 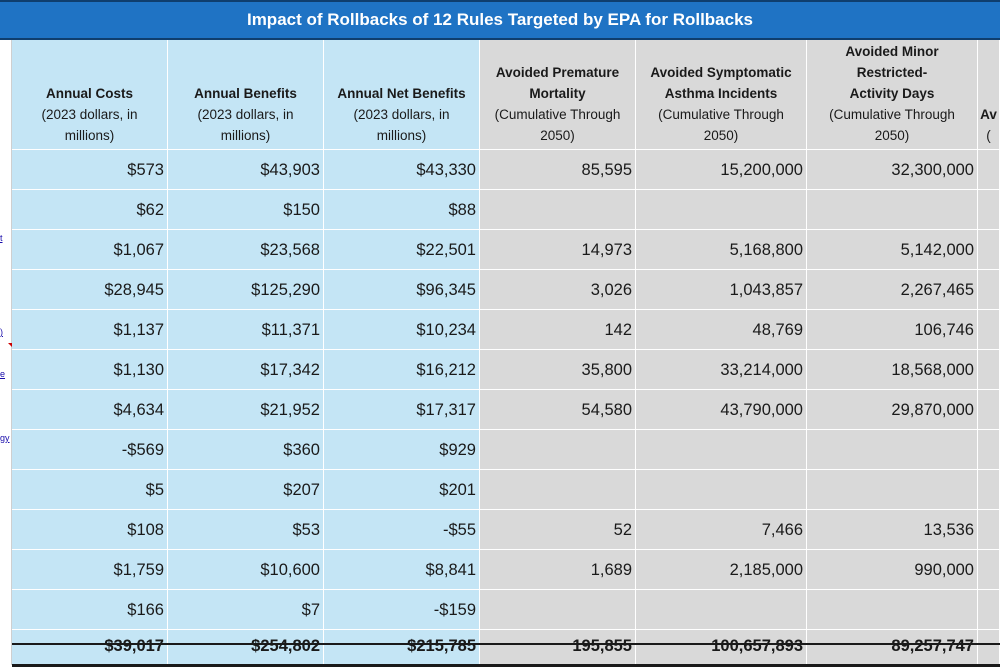 I want to click on table-cell: 13,536, so click(x=948, y=529).